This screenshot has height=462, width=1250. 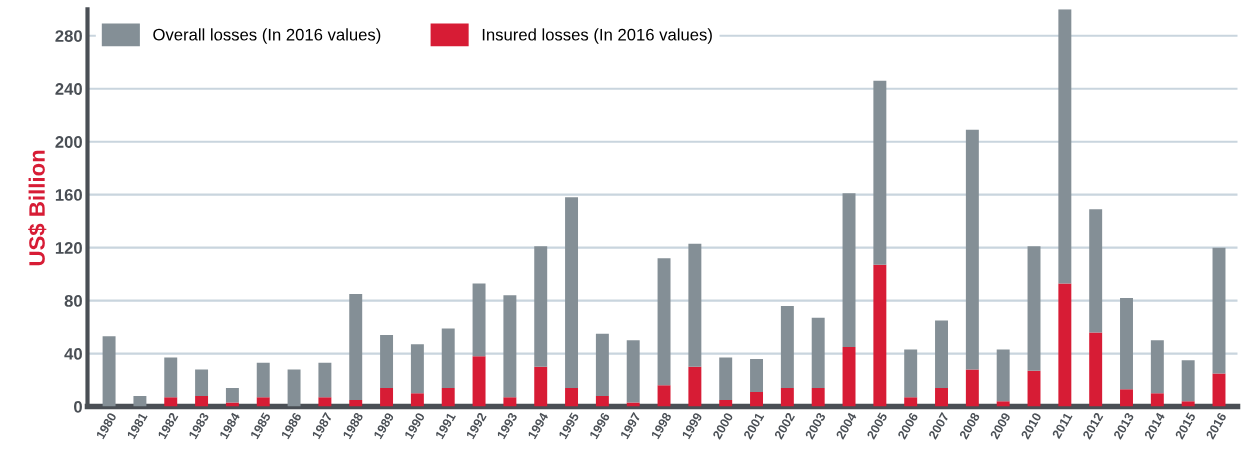 I want to click on y-tick-label: 160, so click(x=68, y=195).